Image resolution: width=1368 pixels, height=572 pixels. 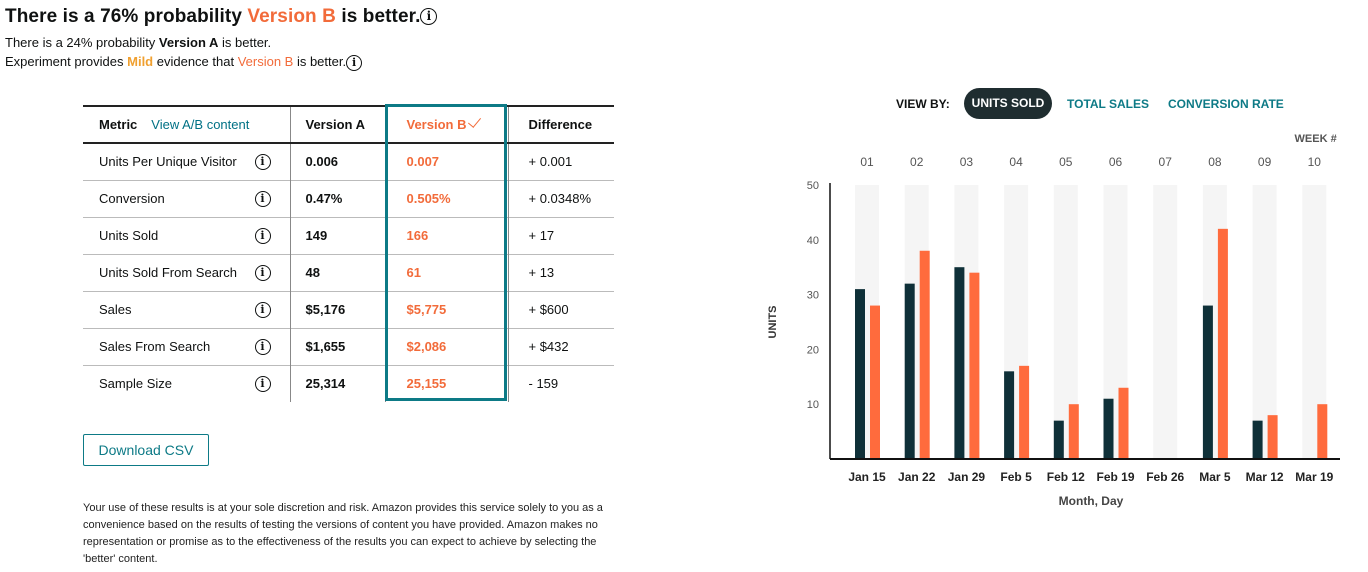 What do you see at coordinates (923, 104) in the screenshot?
I see `view-by-label: VIEW BY:` at bounding box center [923, 104].